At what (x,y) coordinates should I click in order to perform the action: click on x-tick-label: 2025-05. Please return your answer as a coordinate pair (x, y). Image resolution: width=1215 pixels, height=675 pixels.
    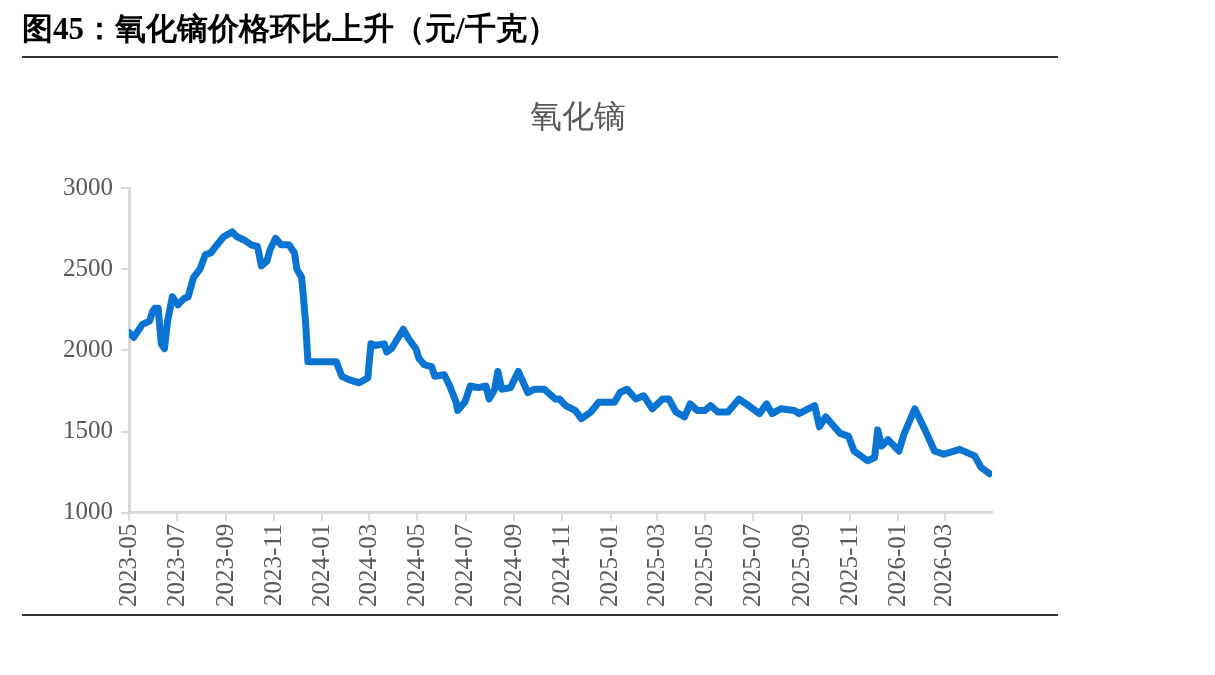
    Looking at the image, I should click on (703, 565).